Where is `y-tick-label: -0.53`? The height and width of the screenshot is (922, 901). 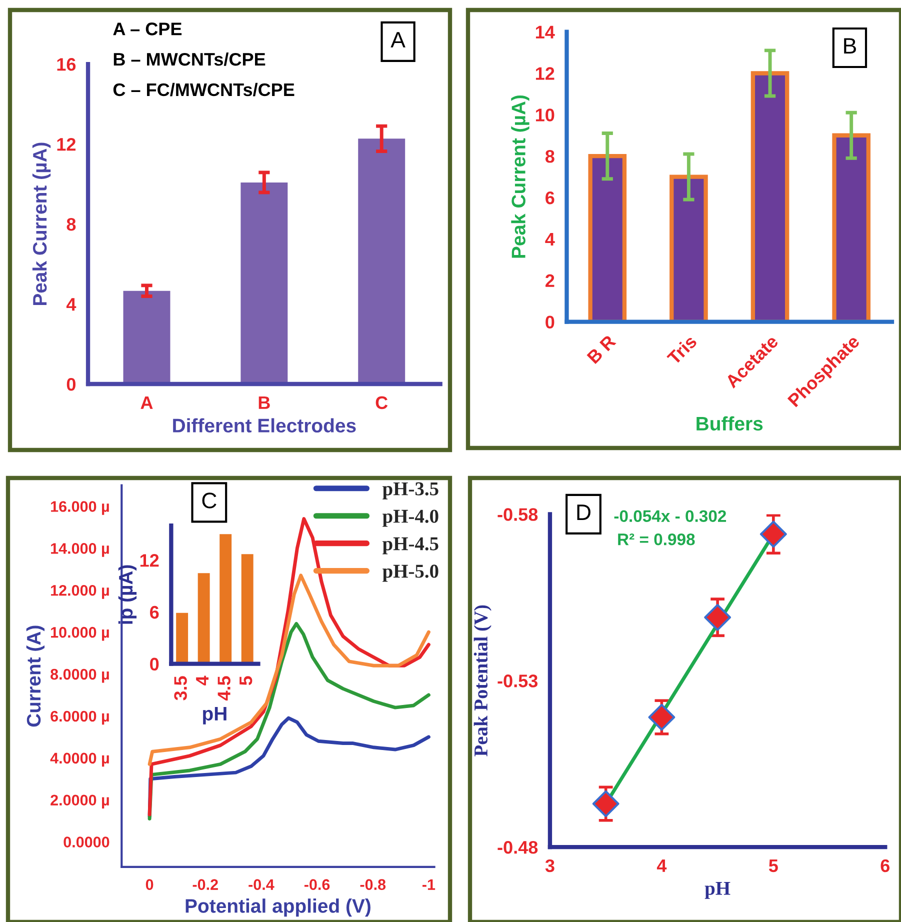
y-tick-label: -0.53 is located at coordinates (518, 681).